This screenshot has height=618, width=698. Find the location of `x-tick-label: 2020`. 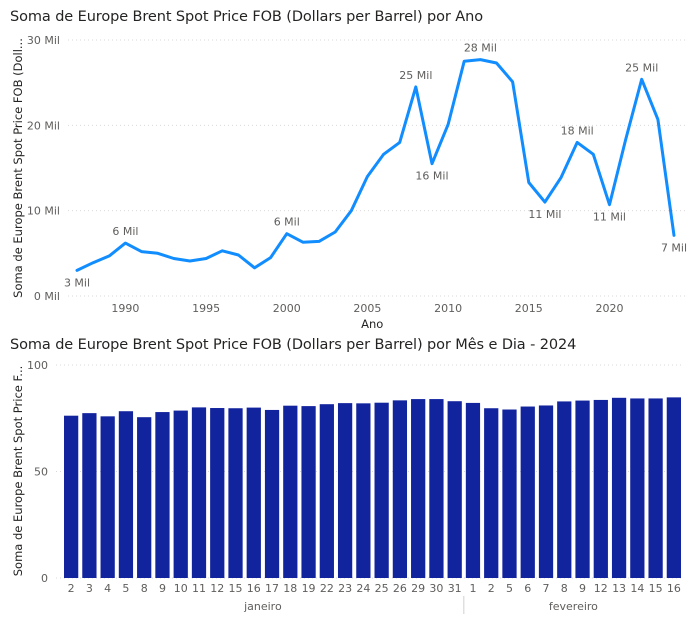

x-tick-label: 2020 is located at coordinates (609, 308).